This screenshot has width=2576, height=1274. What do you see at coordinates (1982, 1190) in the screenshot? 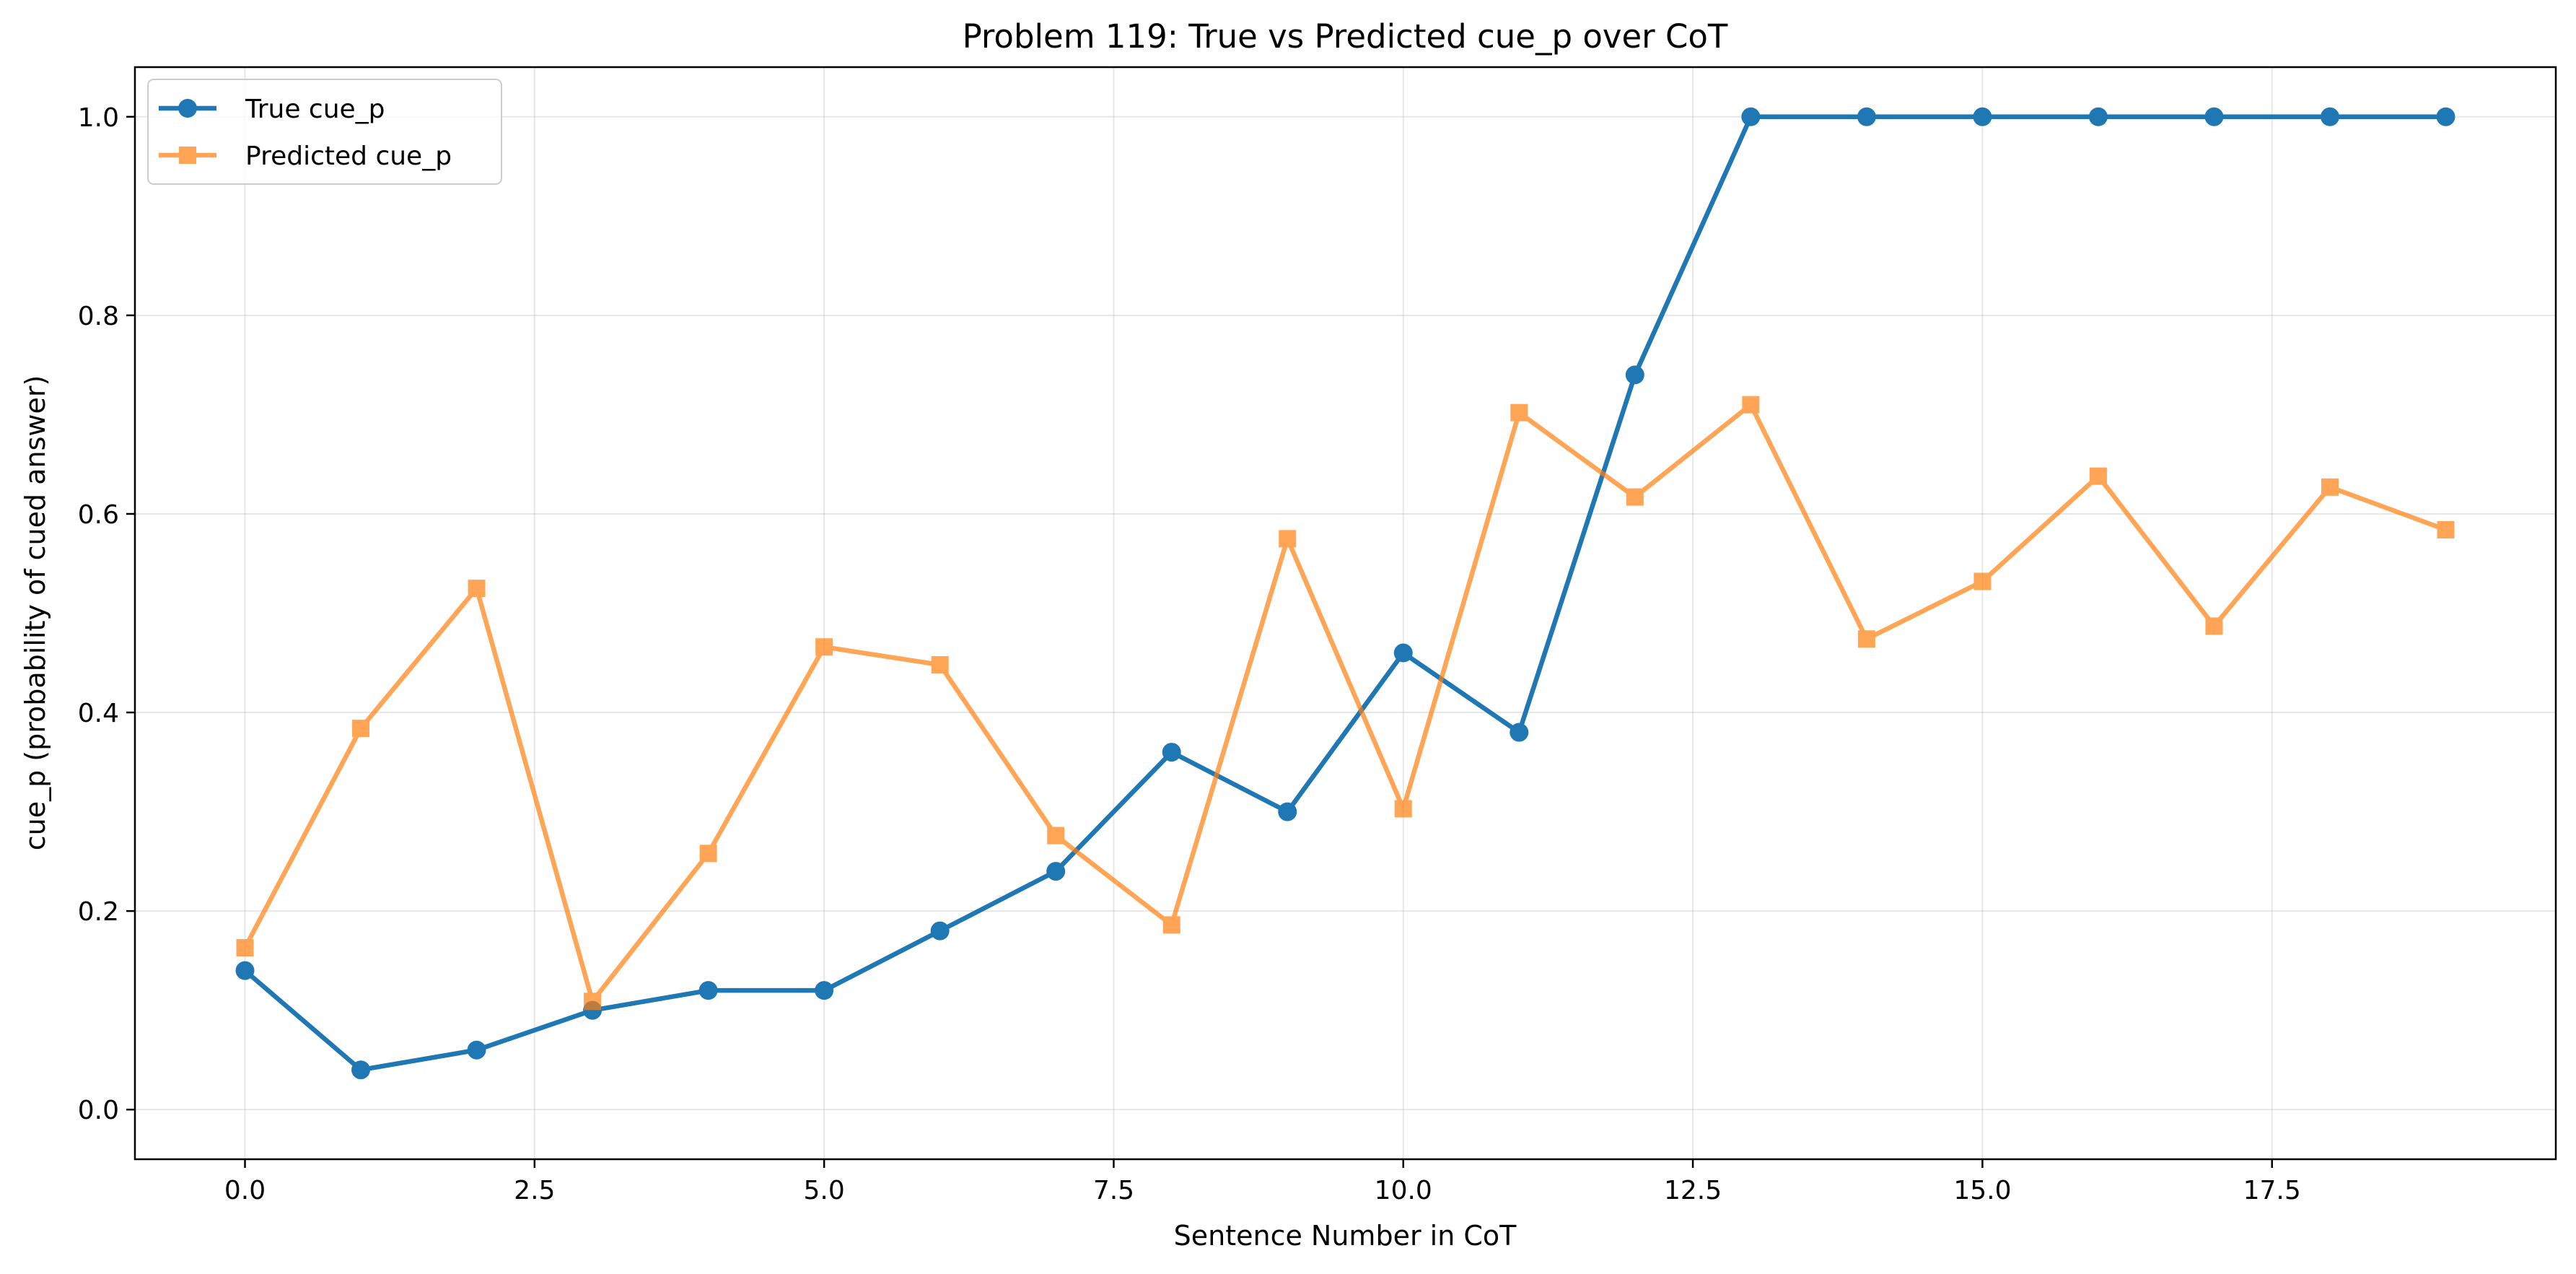
I see `x-tick-label: 15.0` at bounding box center [1982, 1190].